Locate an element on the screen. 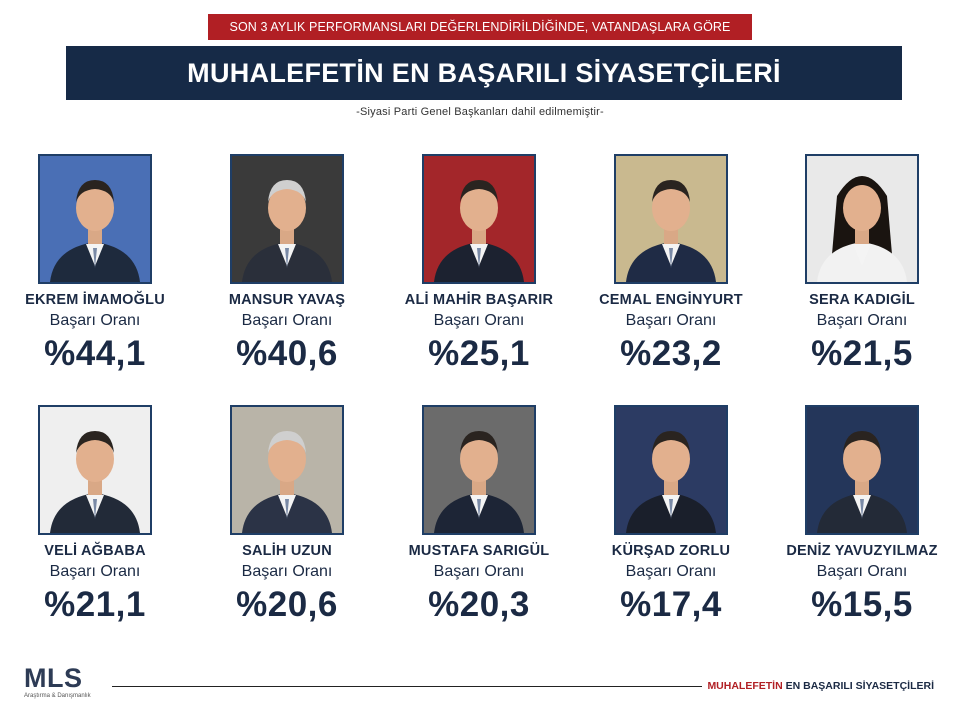  politician-name: ALİ MAHİR BAŞARIR is located at coordinates (479, 300).